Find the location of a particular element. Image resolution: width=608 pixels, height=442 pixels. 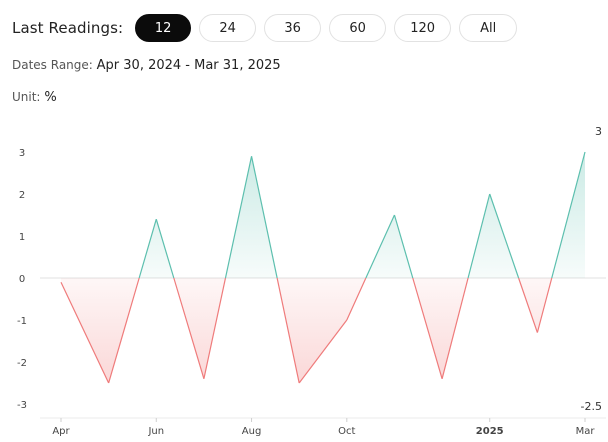

max-value-label: 3 is located at coordinates (598, 131).